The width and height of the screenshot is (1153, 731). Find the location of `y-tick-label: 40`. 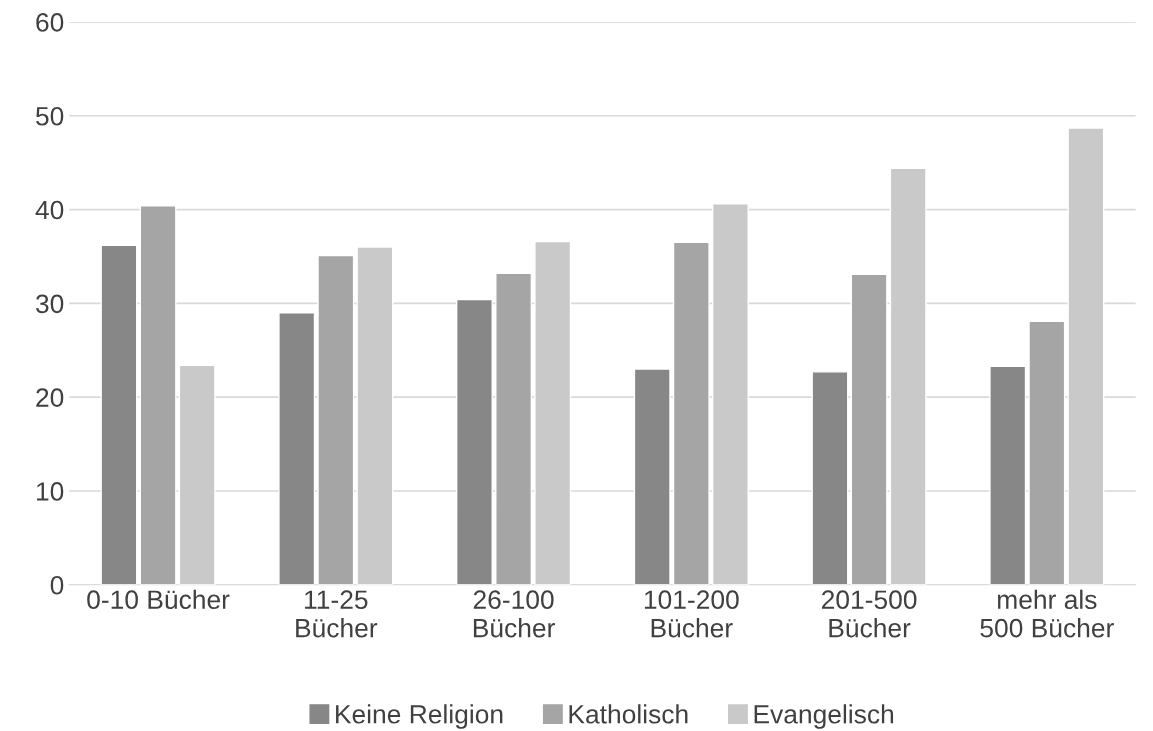

y-tick-label: 40 is located at coordinates (49, 210).